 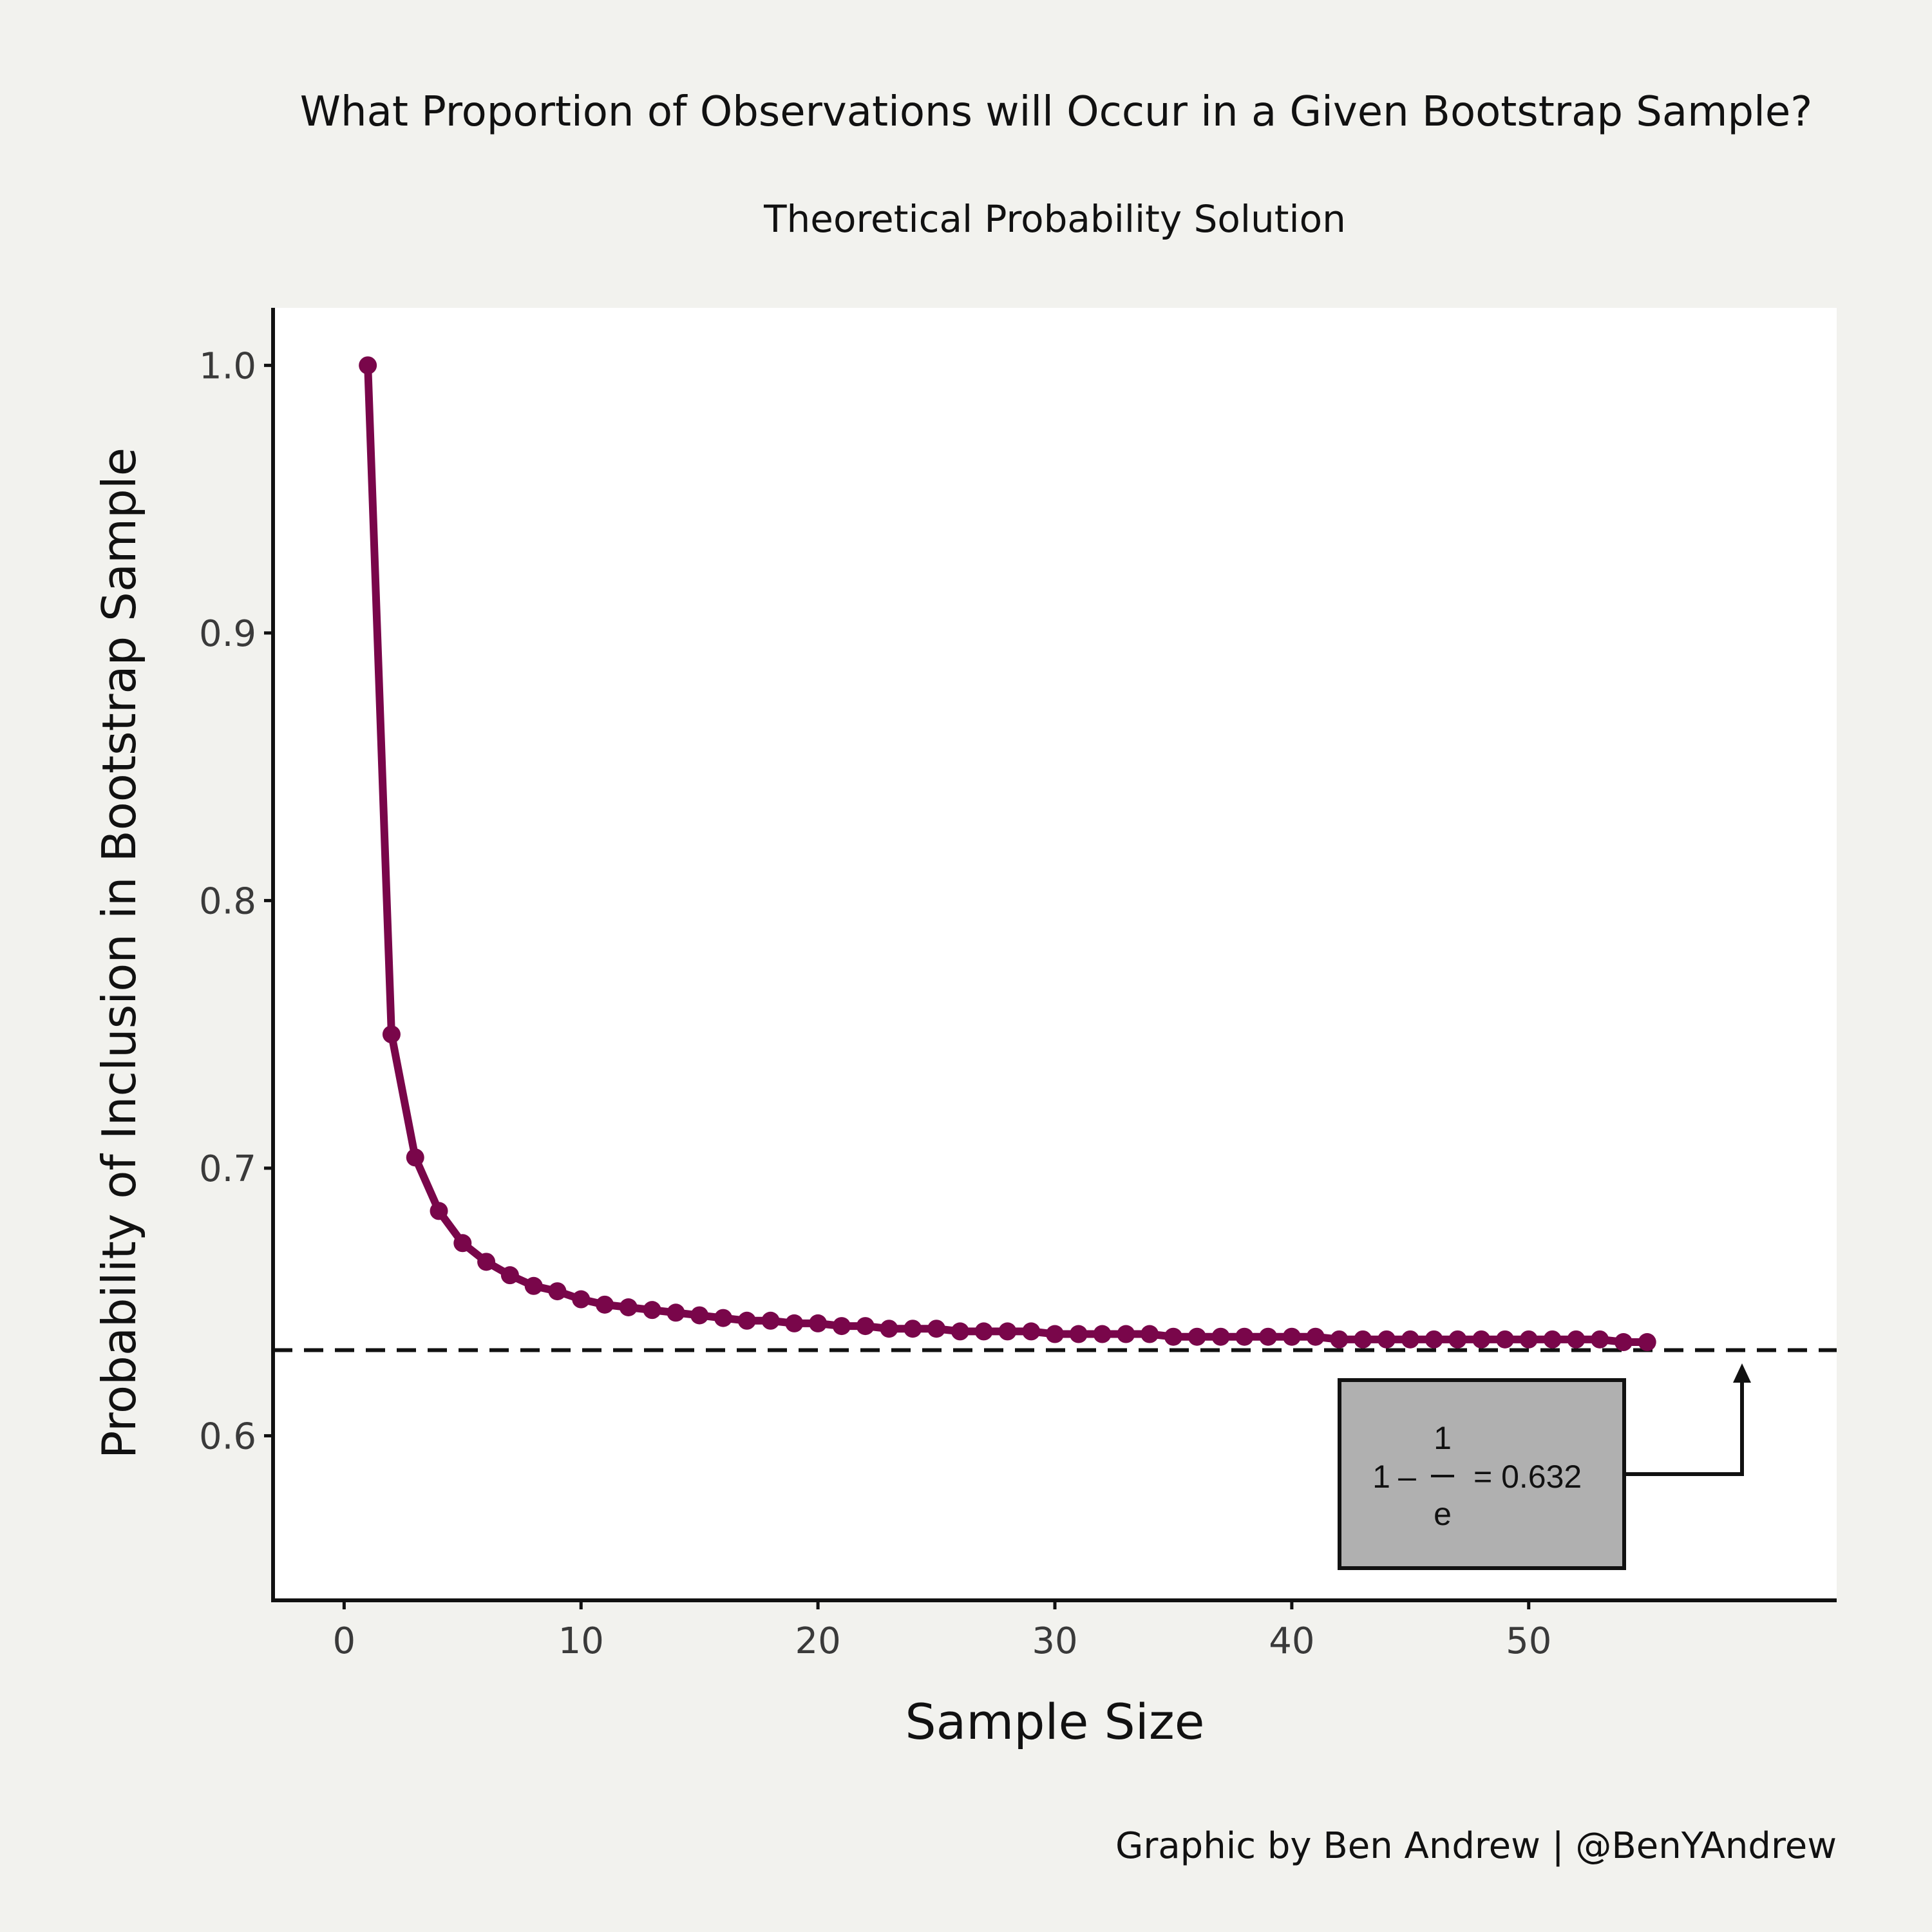 I want to click on annotation-minus: –, so click(x=1407, y=1477).